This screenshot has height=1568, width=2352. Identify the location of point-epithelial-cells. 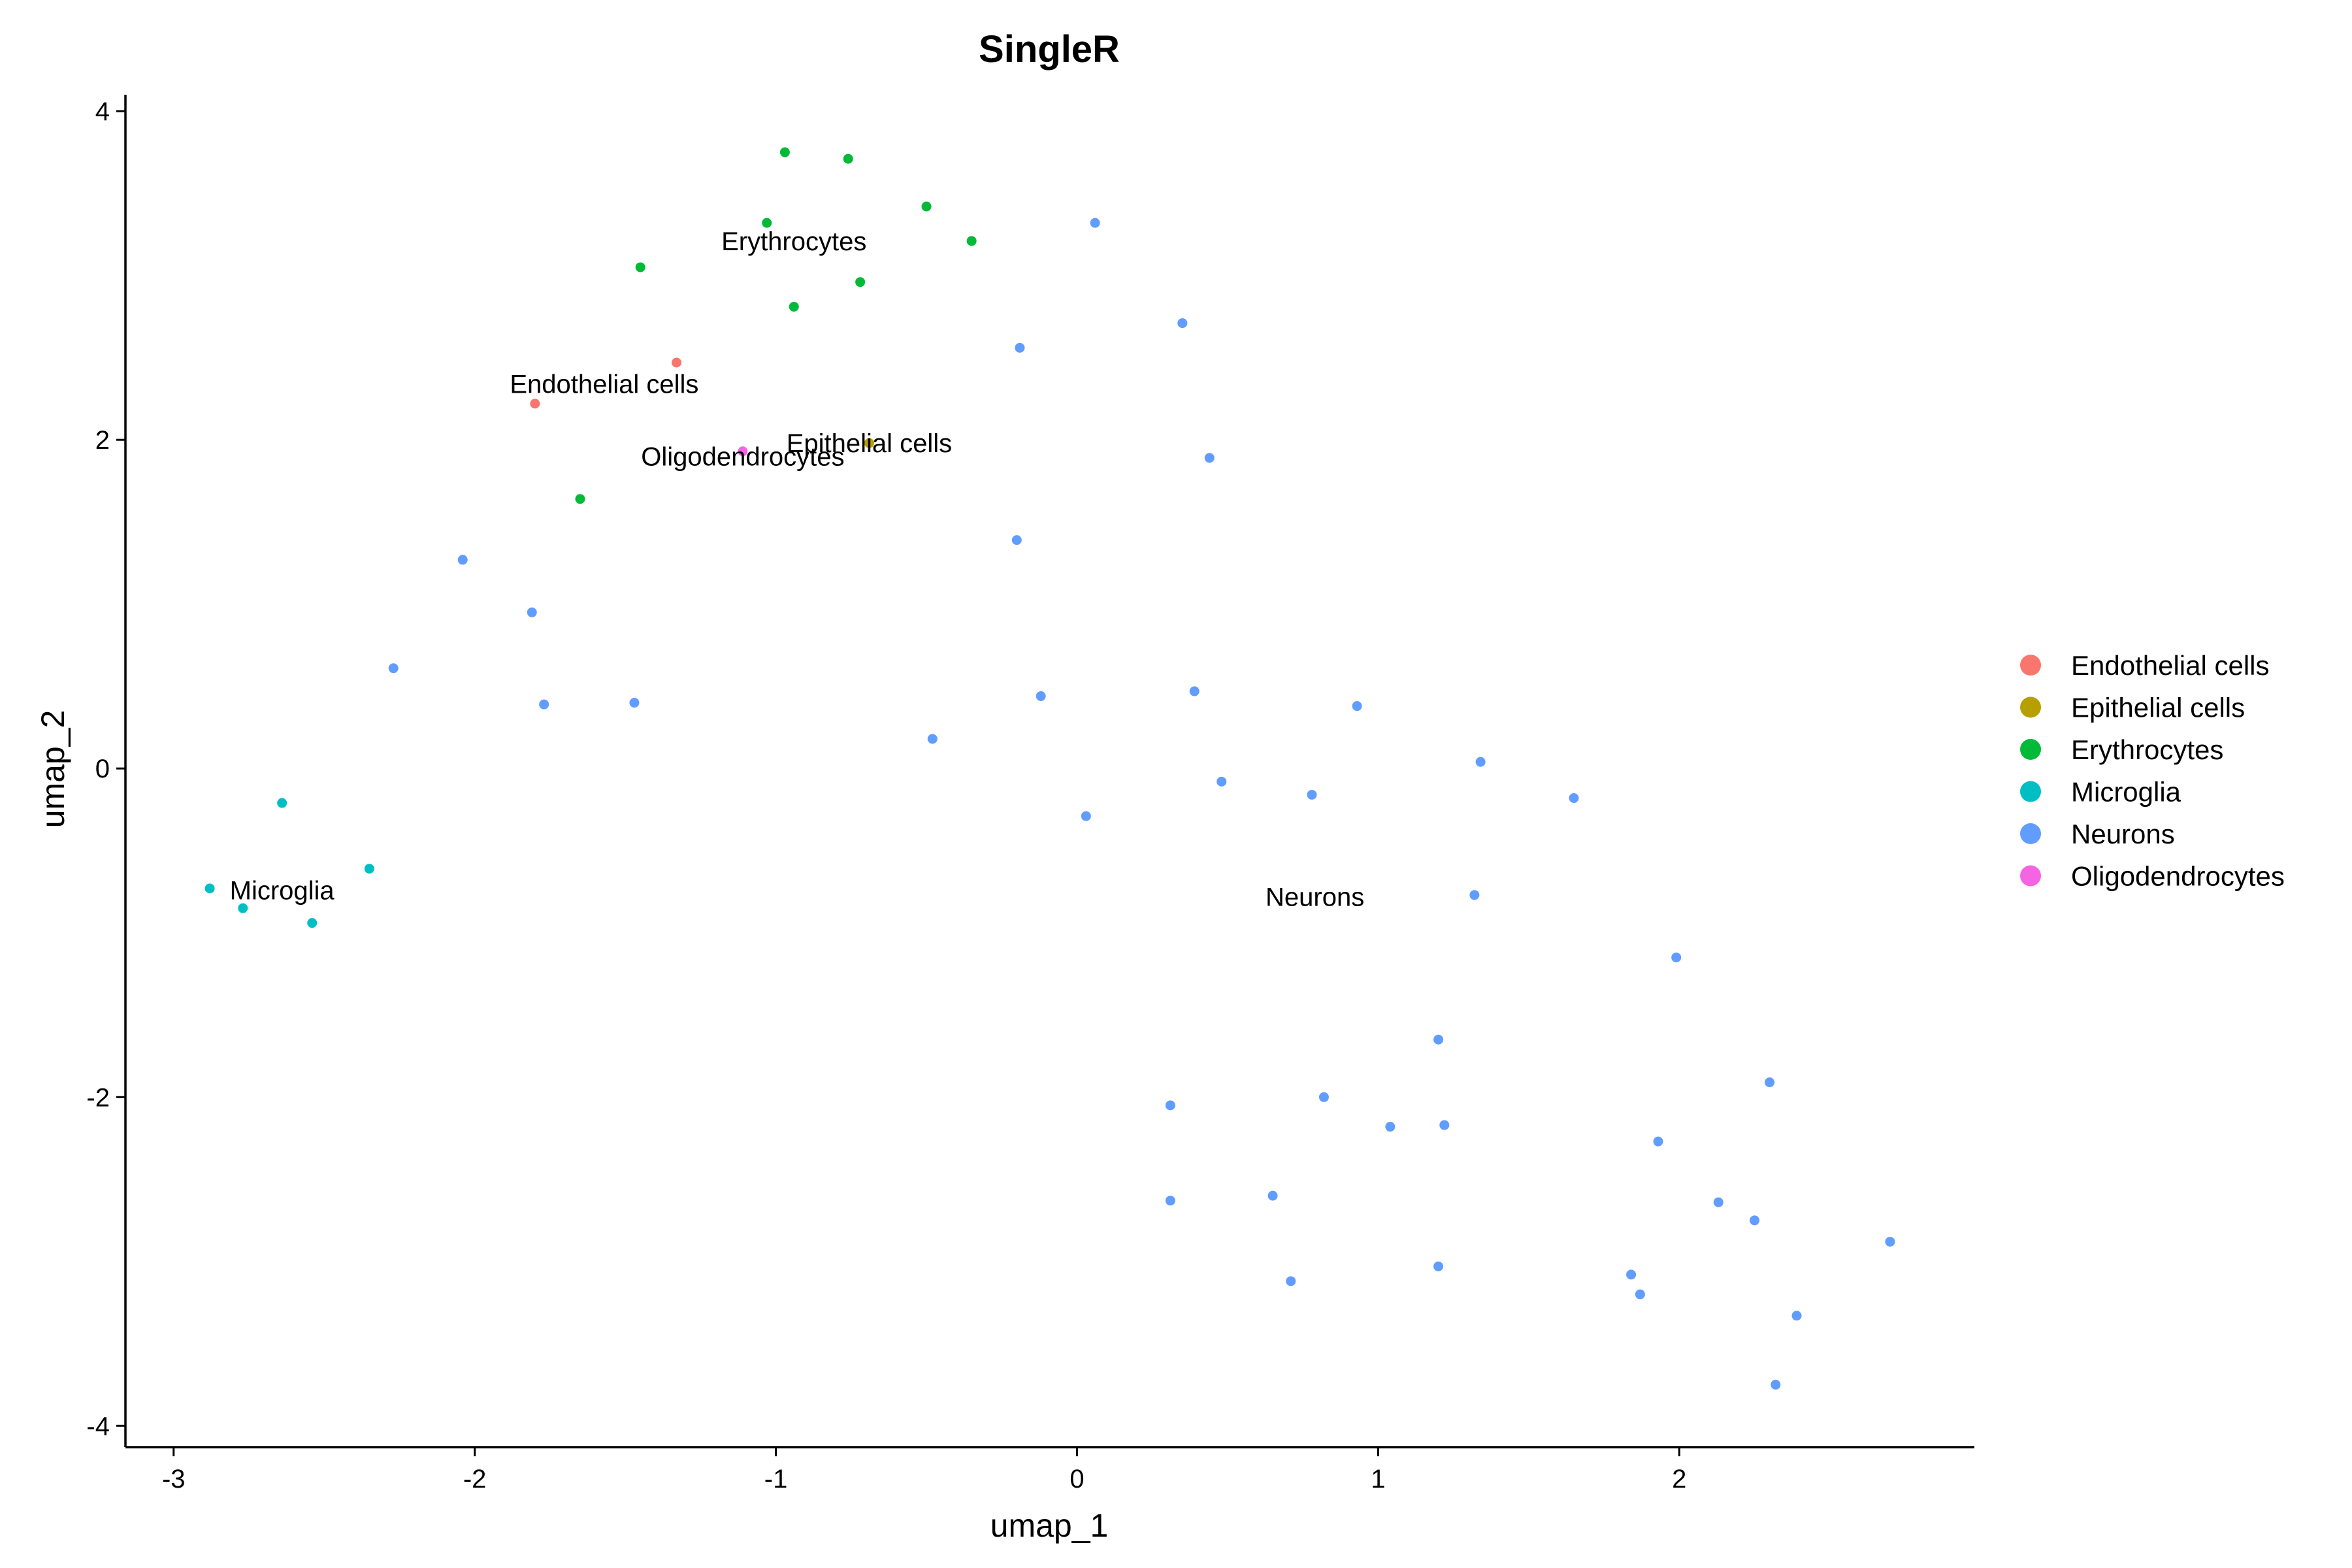
(869, 443).